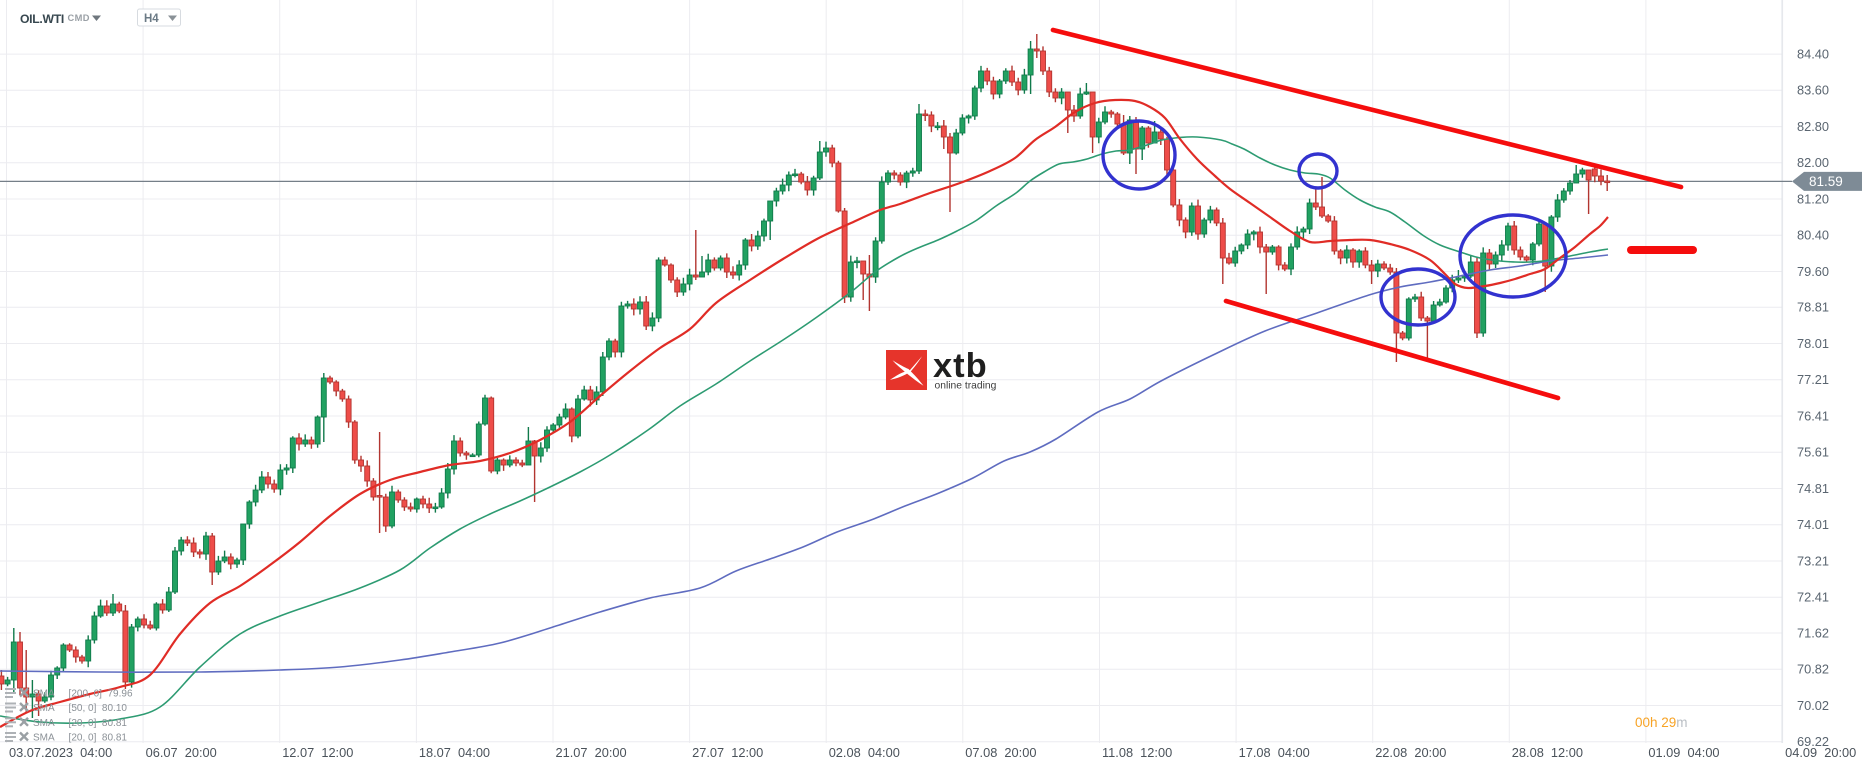 This screenshot has height=767, width=1866. What do you see at coordinates (960, 366) in the screenshot?
I see `svg-text: xtb` at bounding box center [960, 366].